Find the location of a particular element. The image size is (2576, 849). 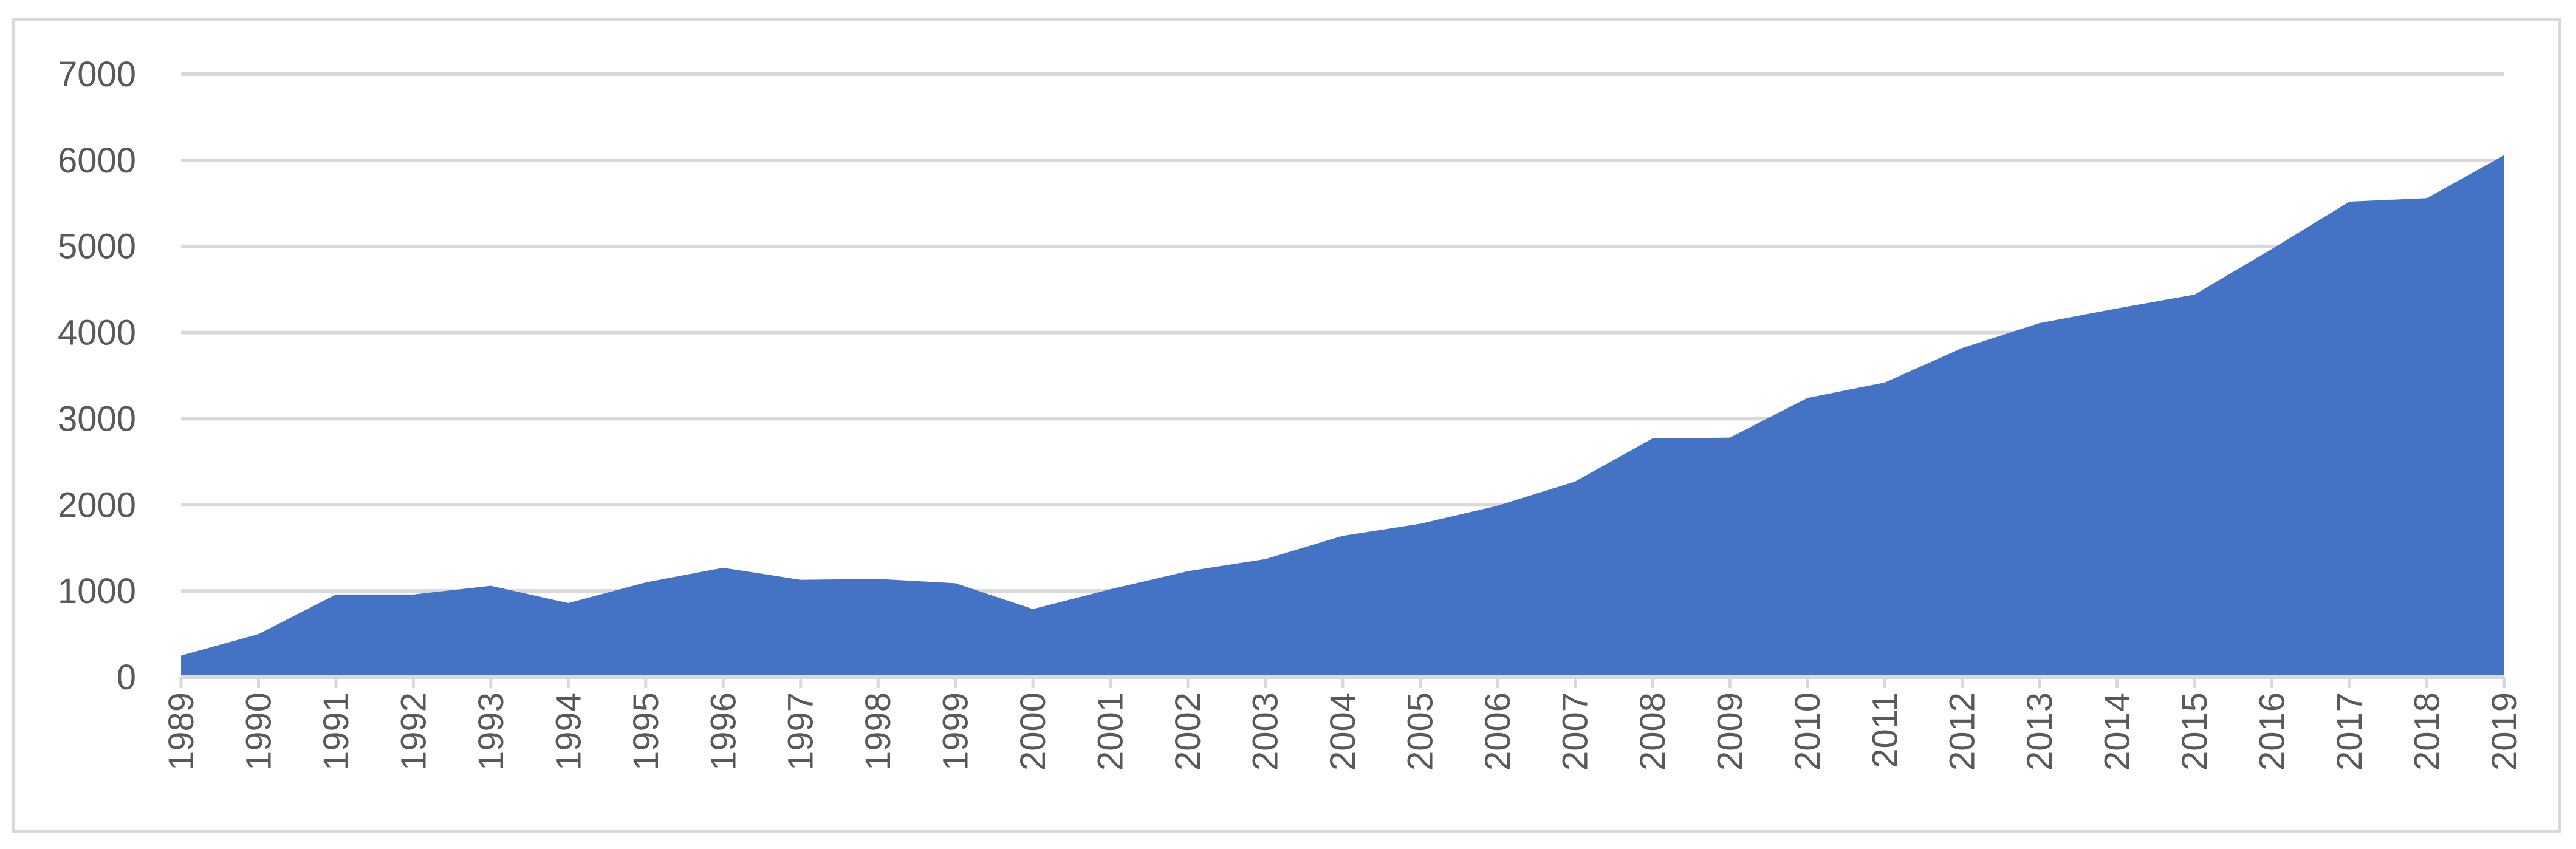

y-tick-label: 5000 is located at coordinates (97, 247).